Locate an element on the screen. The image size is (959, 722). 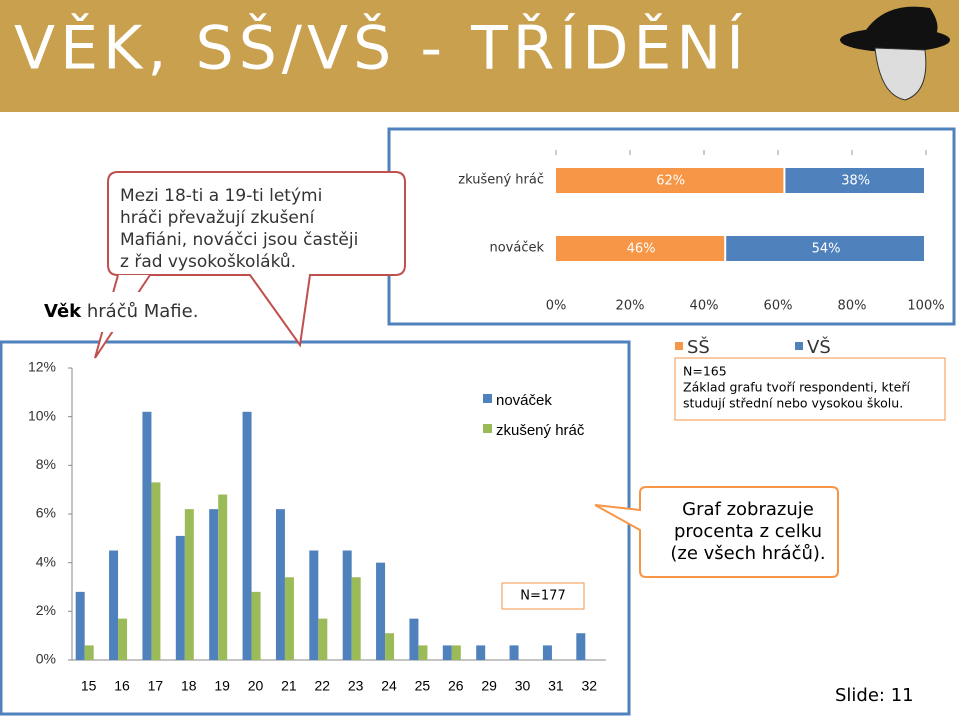
annotation: N=165 is located at coordinates (705, 371).